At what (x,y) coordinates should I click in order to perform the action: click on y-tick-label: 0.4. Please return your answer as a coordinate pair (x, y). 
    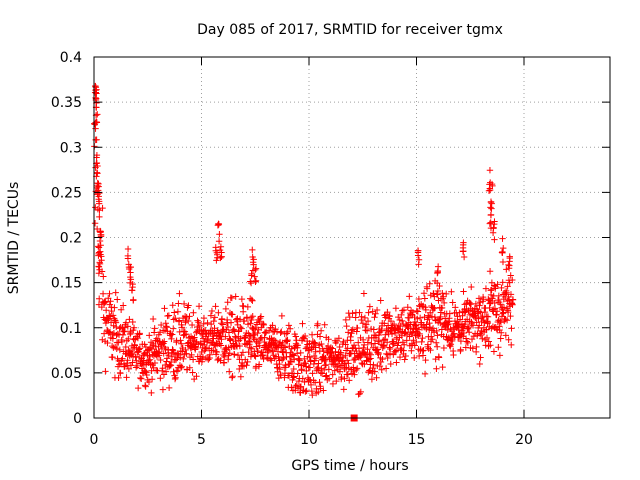
    Looking at the image, I should click on (71, 58).